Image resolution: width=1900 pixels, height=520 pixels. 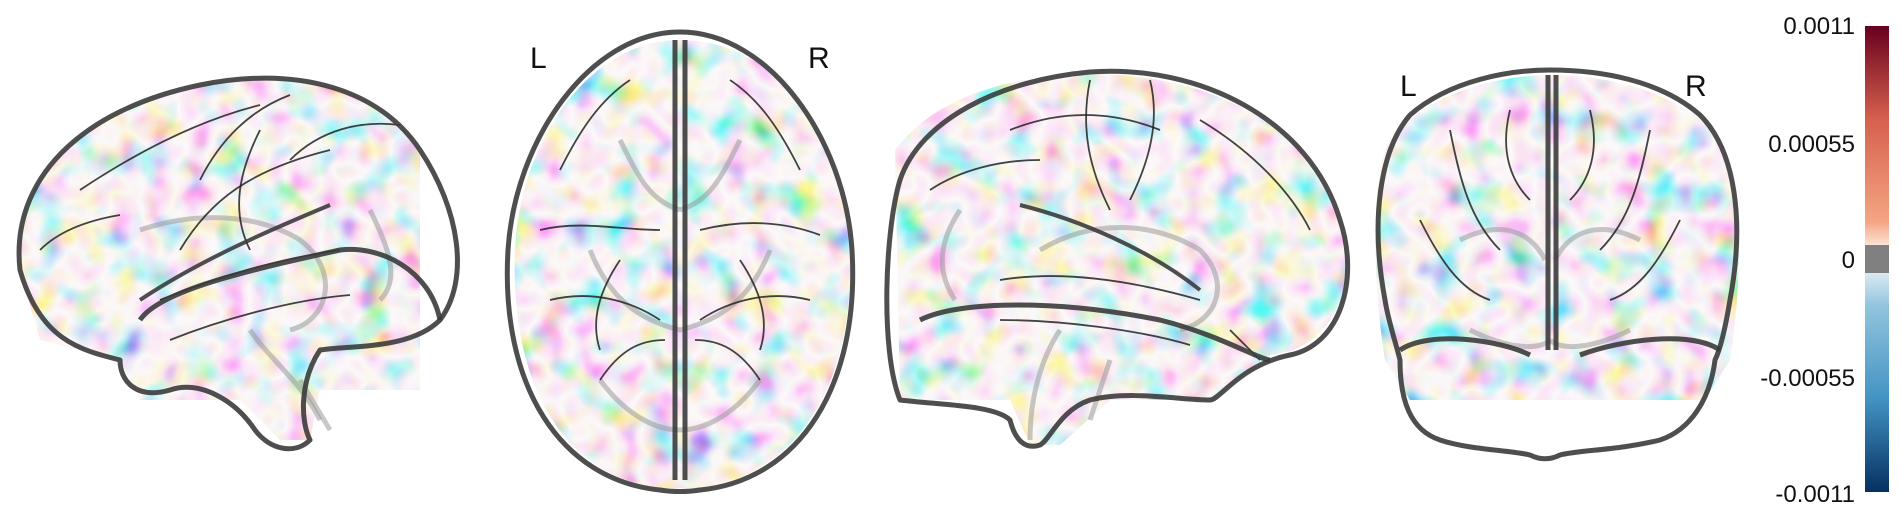 I want to click on coronal-view: L R, so click(x=1557, y=264).